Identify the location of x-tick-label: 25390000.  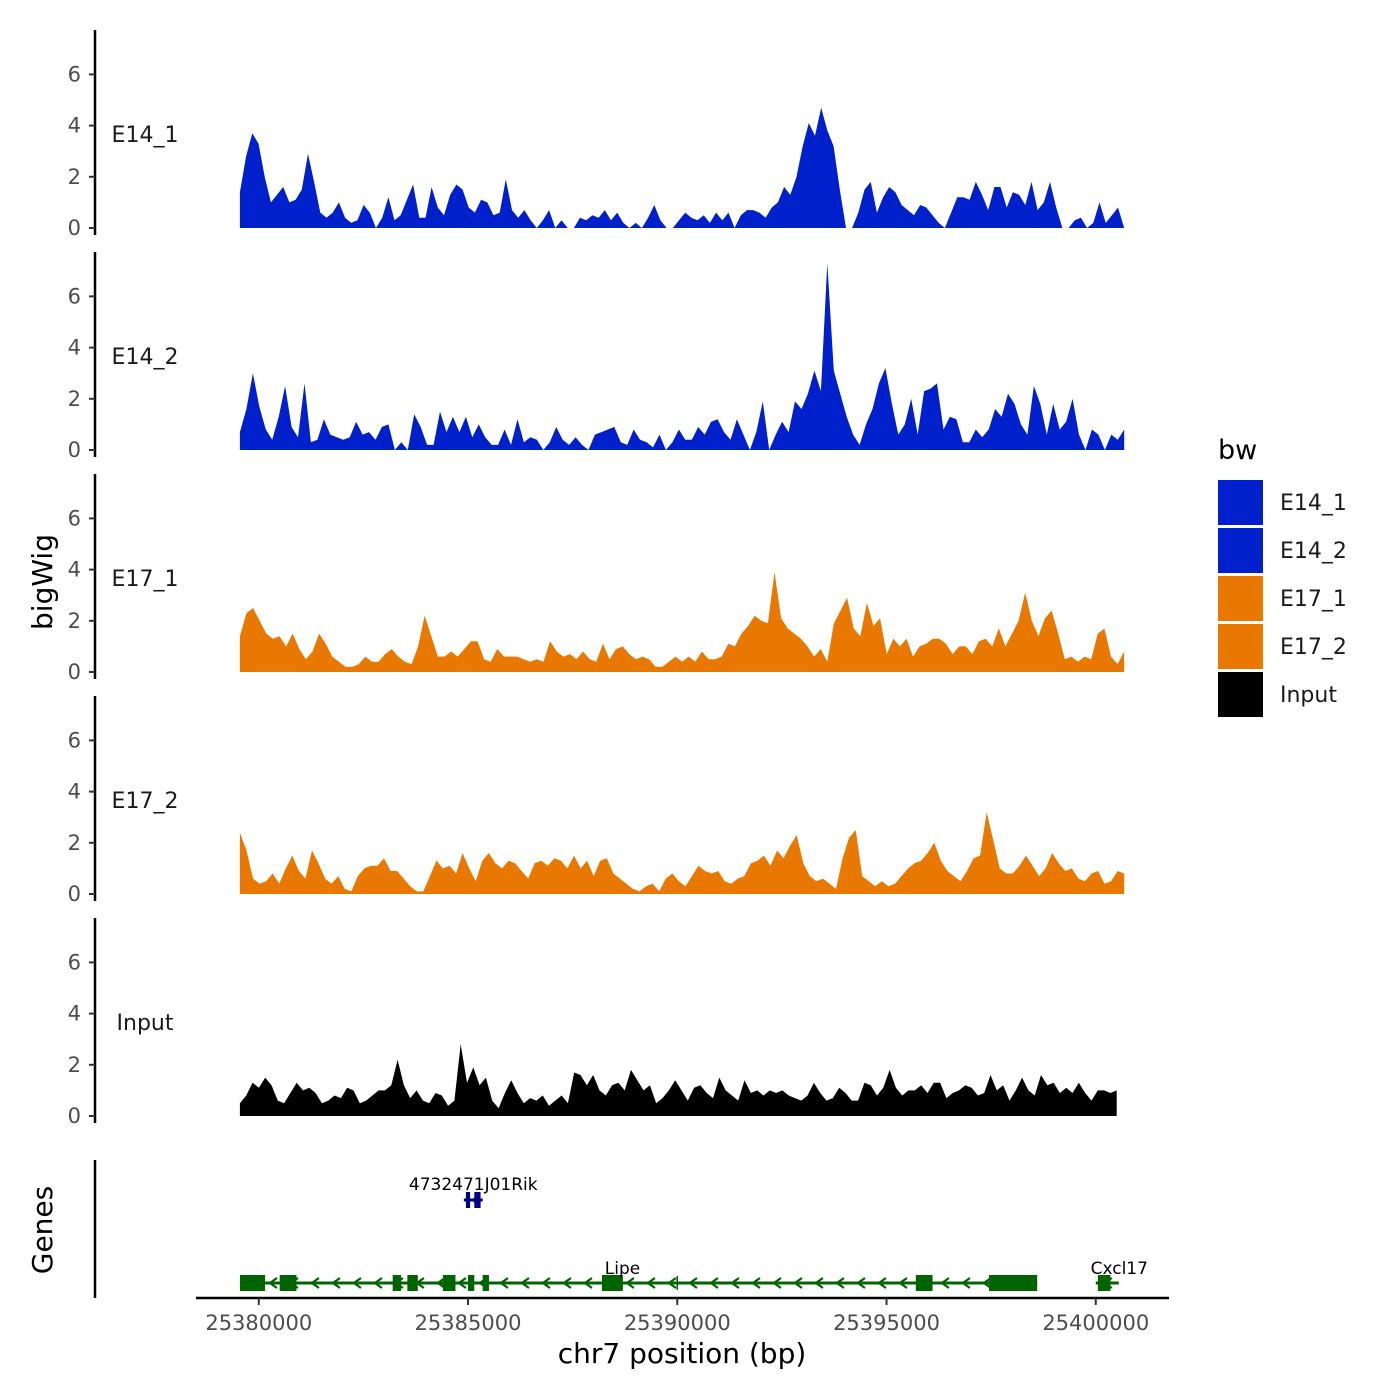
(677, 1323).